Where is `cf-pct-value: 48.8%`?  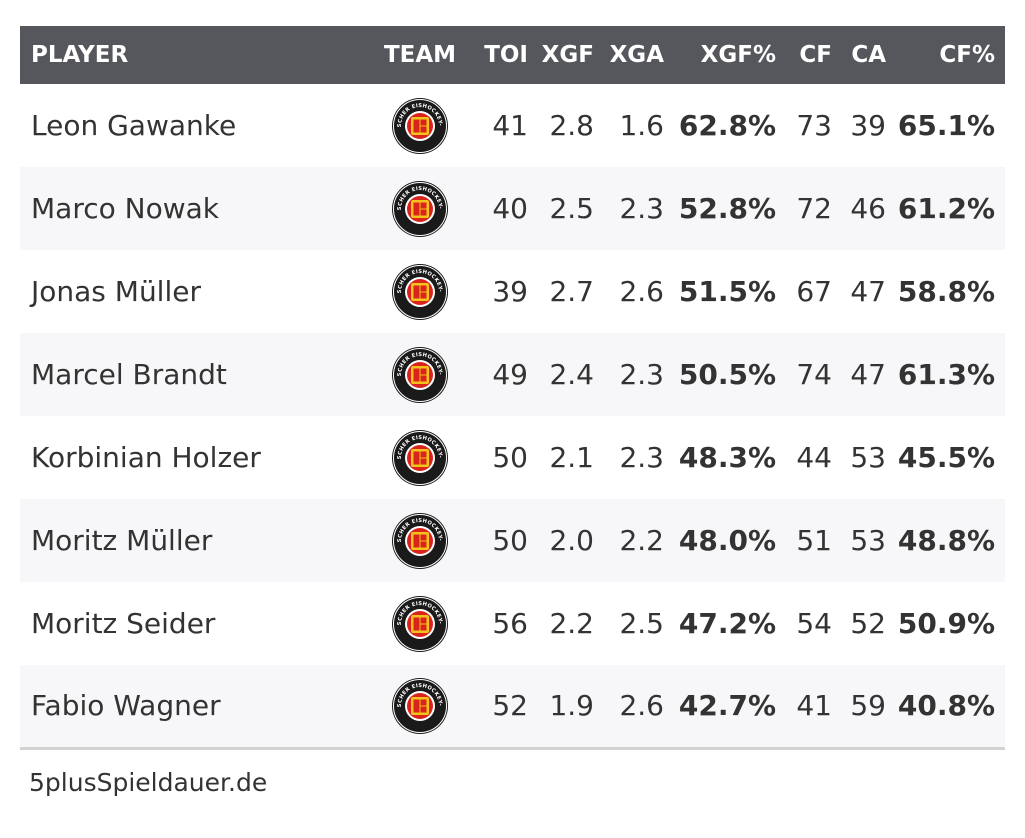 cf-pct-value: 48.8% is located at coordinates (946, 540).